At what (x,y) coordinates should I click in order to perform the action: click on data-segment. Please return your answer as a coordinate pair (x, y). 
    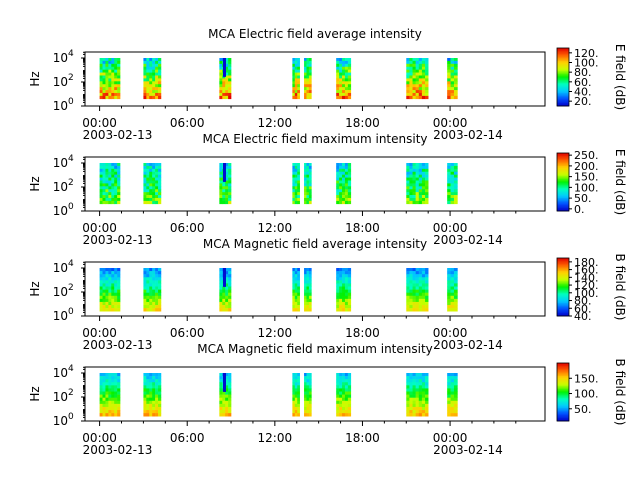
    Looking at the image, I should click on (152, 395).